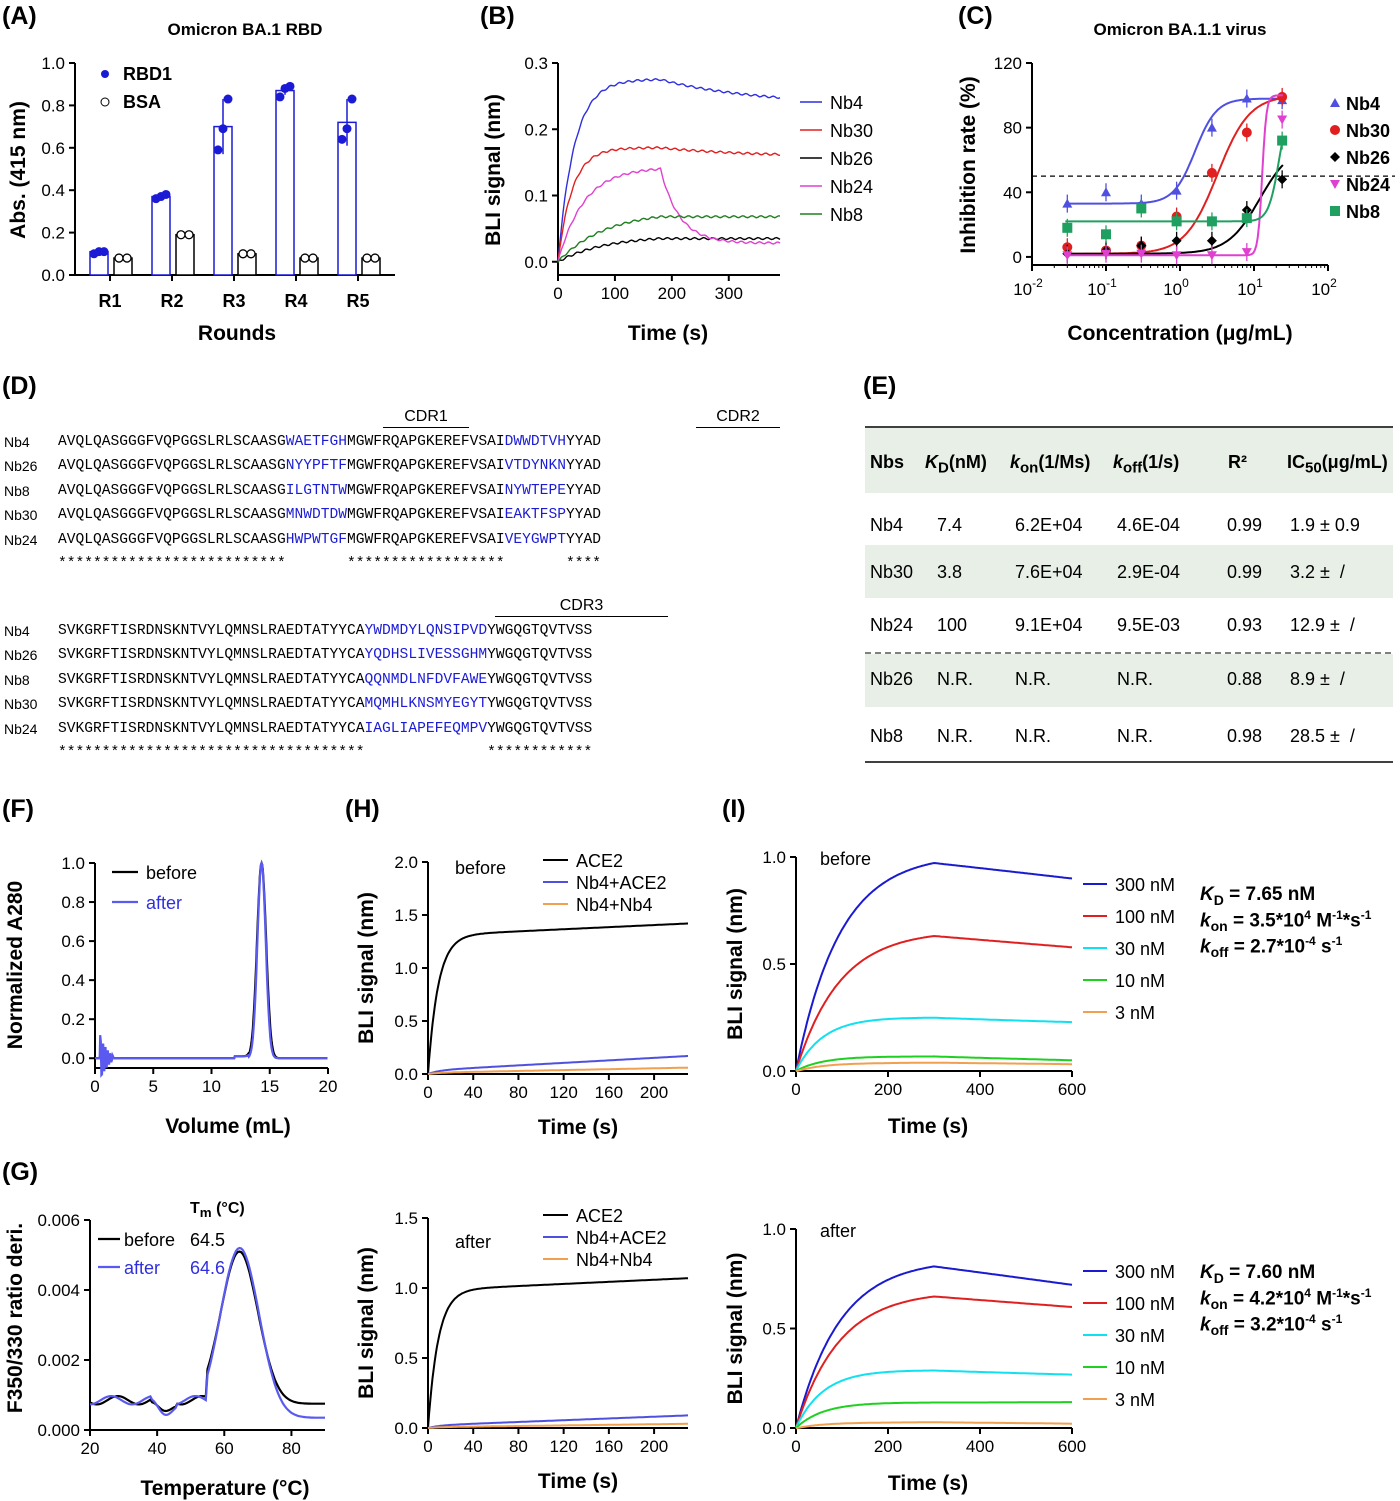 The width and height of the screenshot is (1400, 1501). Describe the element at coordinates (1102, 287) in the screenshot. I see `c-xtick-label: 10-1` at that location.